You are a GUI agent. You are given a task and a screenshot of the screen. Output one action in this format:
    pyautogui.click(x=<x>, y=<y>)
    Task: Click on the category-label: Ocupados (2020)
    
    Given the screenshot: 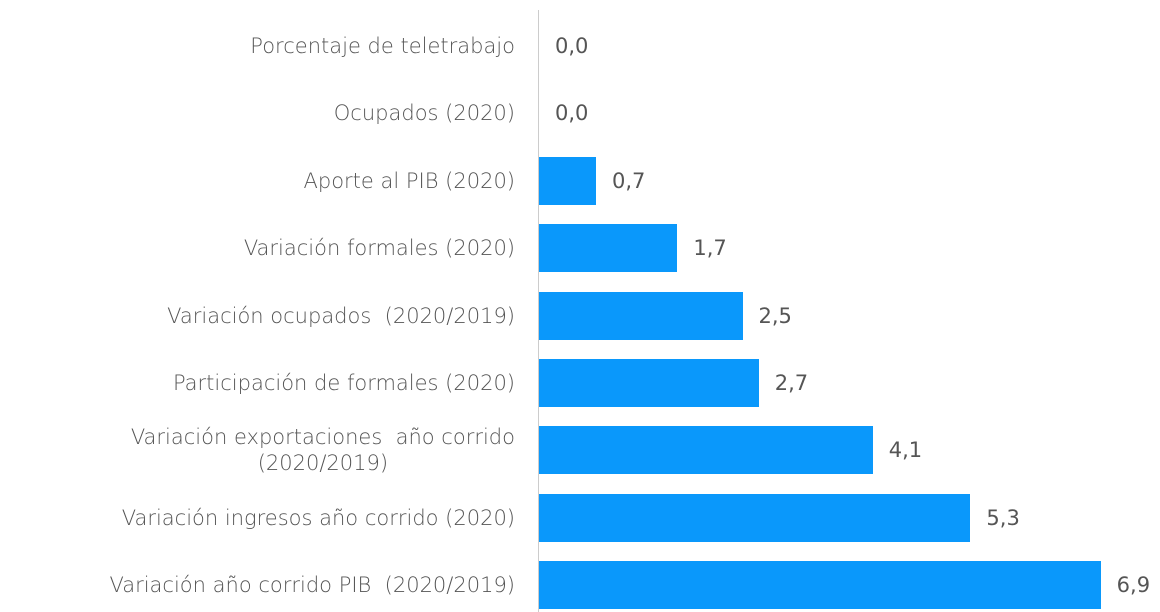 What is the action you would take?
    pyautogui.click(x=424, y=113)
    